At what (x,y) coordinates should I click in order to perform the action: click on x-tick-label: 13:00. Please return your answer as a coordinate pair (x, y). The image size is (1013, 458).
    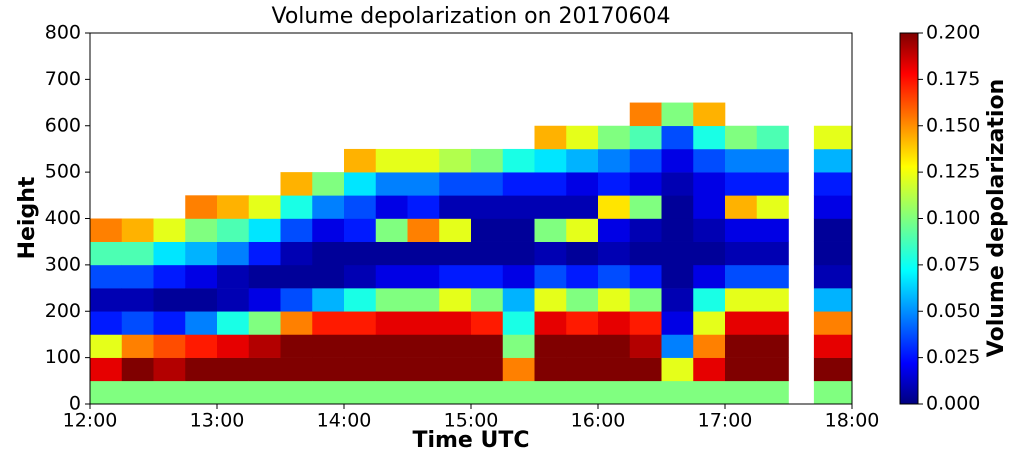
    Looking at the image, I should click on (217, 421).